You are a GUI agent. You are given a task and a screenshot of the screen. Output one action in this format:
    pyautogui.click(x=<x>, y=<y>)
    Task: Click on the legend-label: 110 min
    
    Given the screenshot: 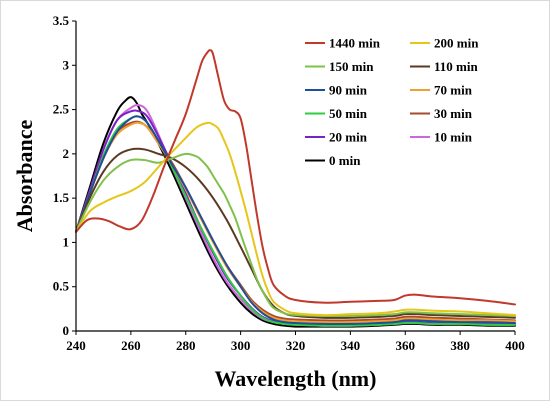 What is the action you would take?
    pyautogui.click(x=456, y=66)
    